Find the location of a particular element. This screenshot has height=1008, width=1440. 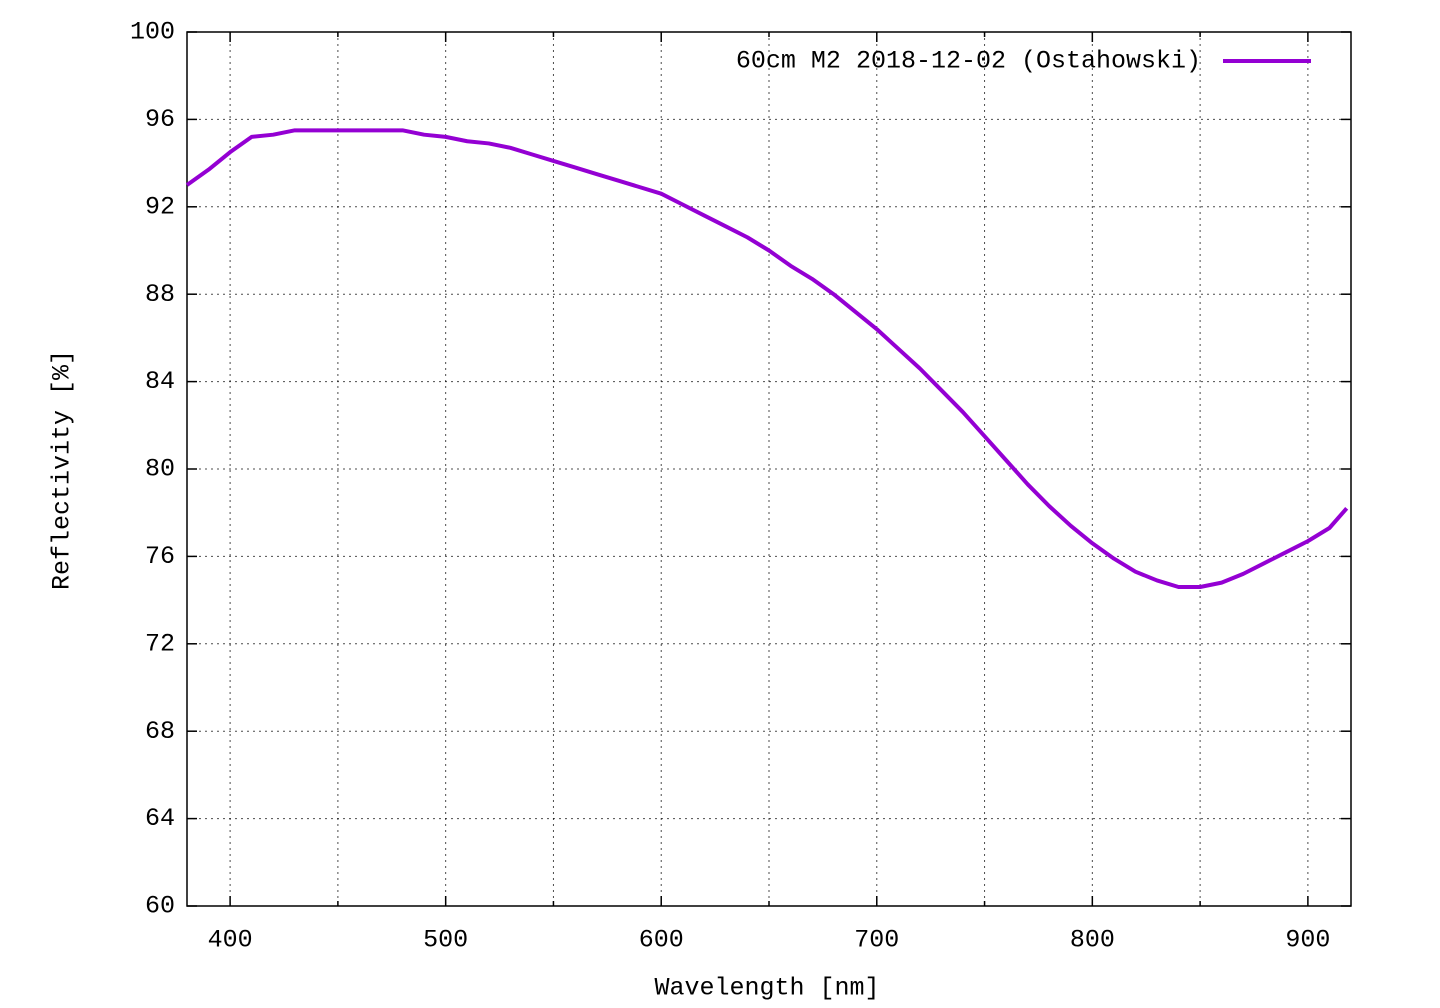

y-tick-label: 68 is located at coordinates (160, 731).